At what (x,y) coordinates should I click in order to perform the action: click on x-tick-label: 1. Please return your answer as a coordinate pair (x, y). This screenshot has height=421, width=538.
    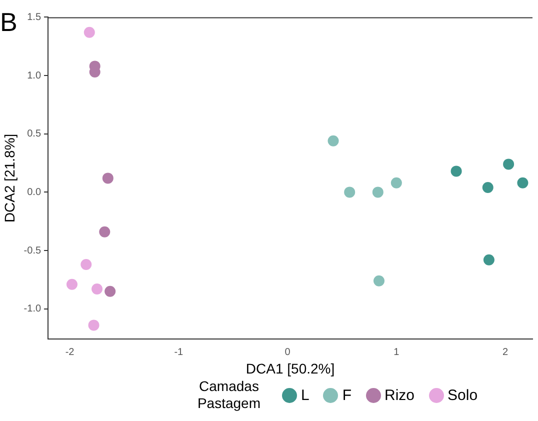
    Looking at the image, I should click on (397, 352).